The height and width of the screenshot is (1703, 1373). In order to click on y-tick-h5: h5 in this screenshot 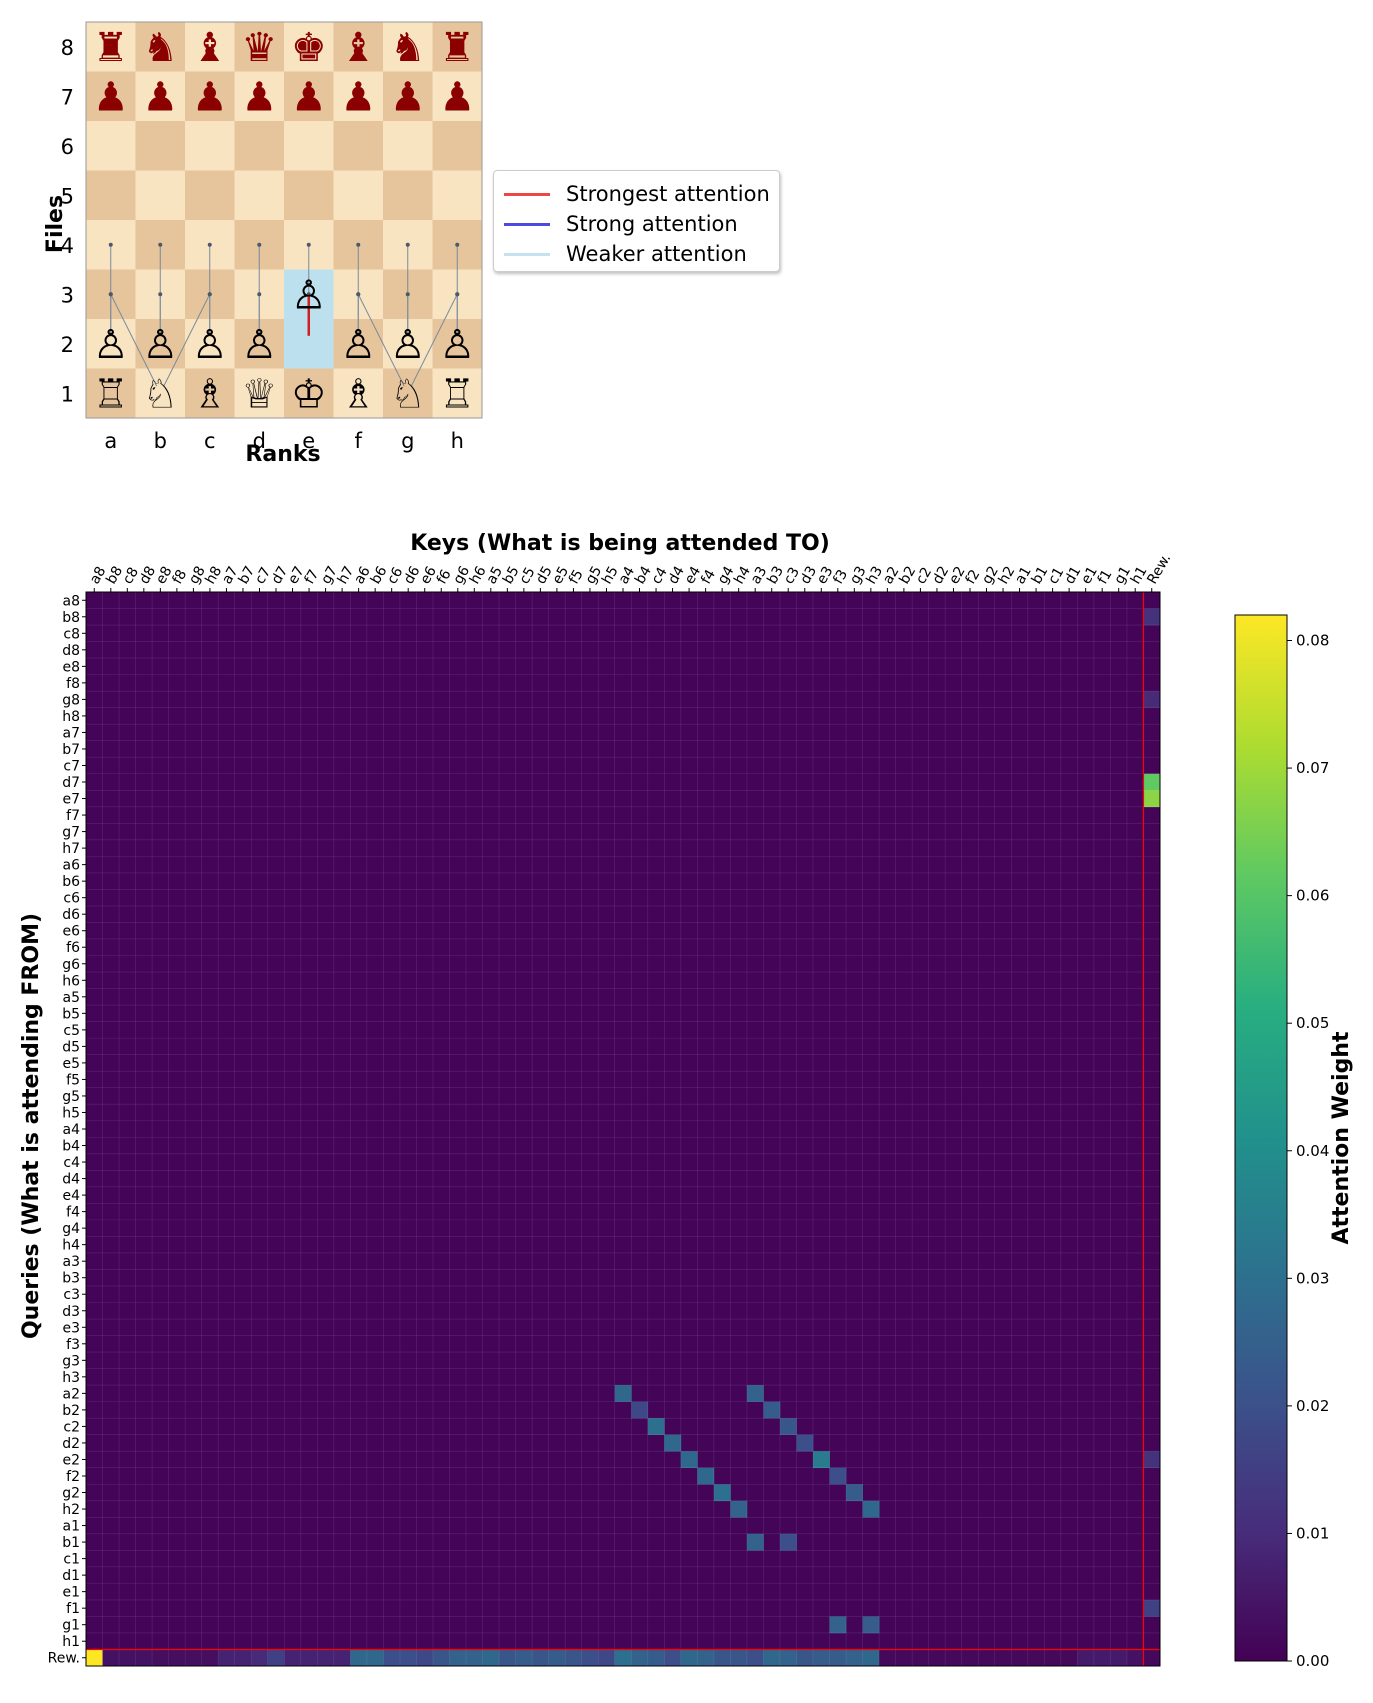, I will do `click(71, 1113)`.